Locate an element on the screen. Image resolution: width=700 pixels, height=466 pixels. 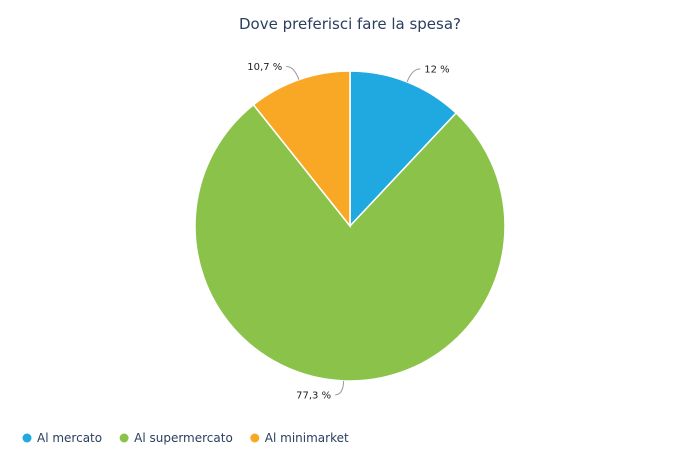
data-label: 77,3 % is located at coordinates (313, 395).